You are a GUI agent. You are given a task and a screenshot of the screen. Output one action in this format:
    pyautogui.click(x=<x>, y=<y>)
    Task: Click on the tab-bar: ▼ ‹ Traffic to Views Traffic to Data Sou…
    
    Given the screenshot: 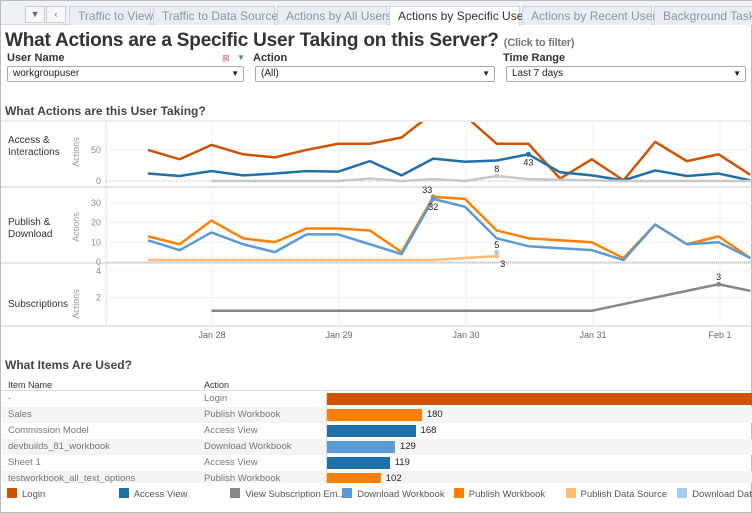 What is the action you would take?
    pyautogui.click(x=376, y=13)
    